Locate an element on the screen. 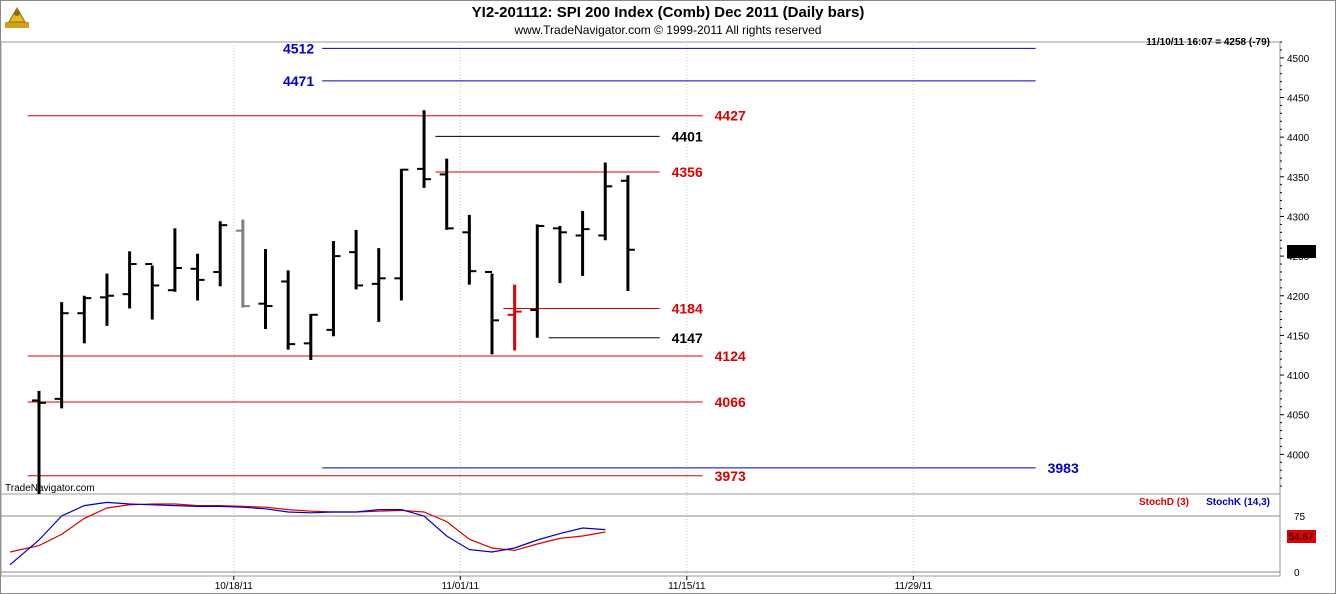 Image resolution: width=1336 pixels, height=594 pixels. level-label-3973: 3973 is located at coordinates (730, 476).